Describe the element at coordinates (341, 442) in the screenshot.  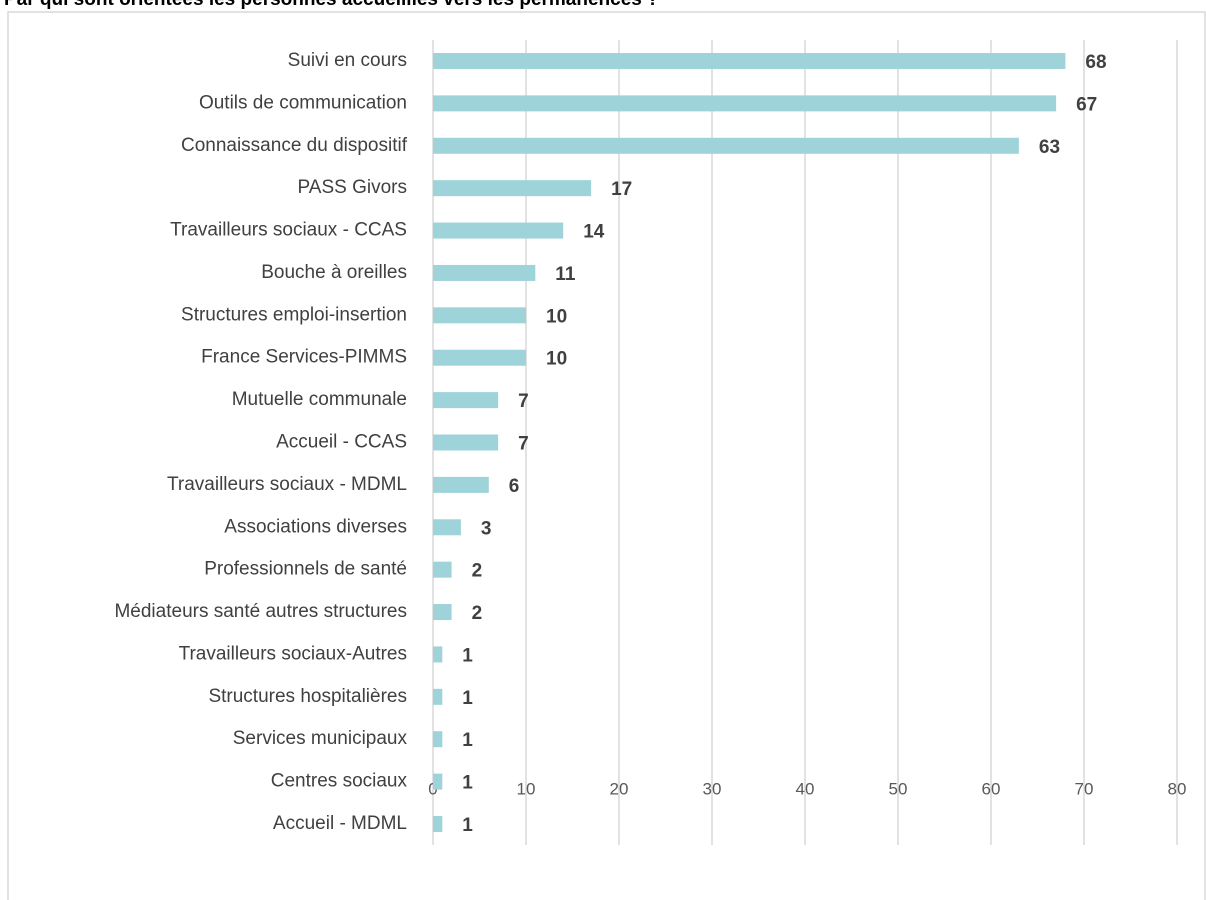
I see `y-tick-label: Accueil - CCAS` at that location.